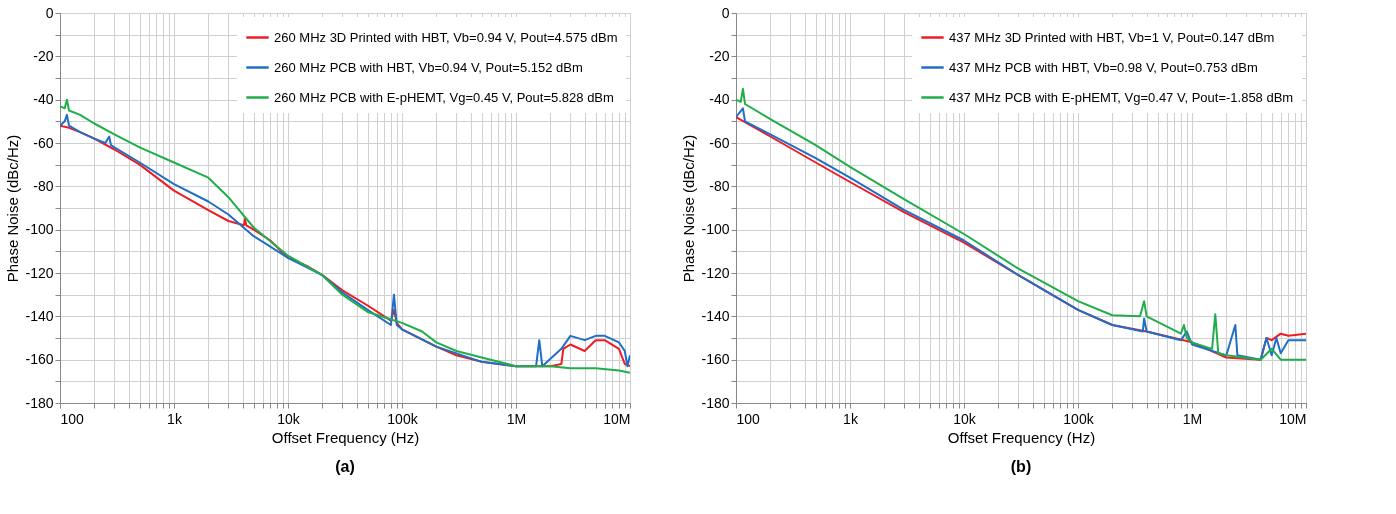 The image size is (1396, 514). I want to click on legend-label: 437 MHz PCB with E-pHEMT, Vg=0.47 V, Pout=-1.858 dBm, so click(1121, 97).